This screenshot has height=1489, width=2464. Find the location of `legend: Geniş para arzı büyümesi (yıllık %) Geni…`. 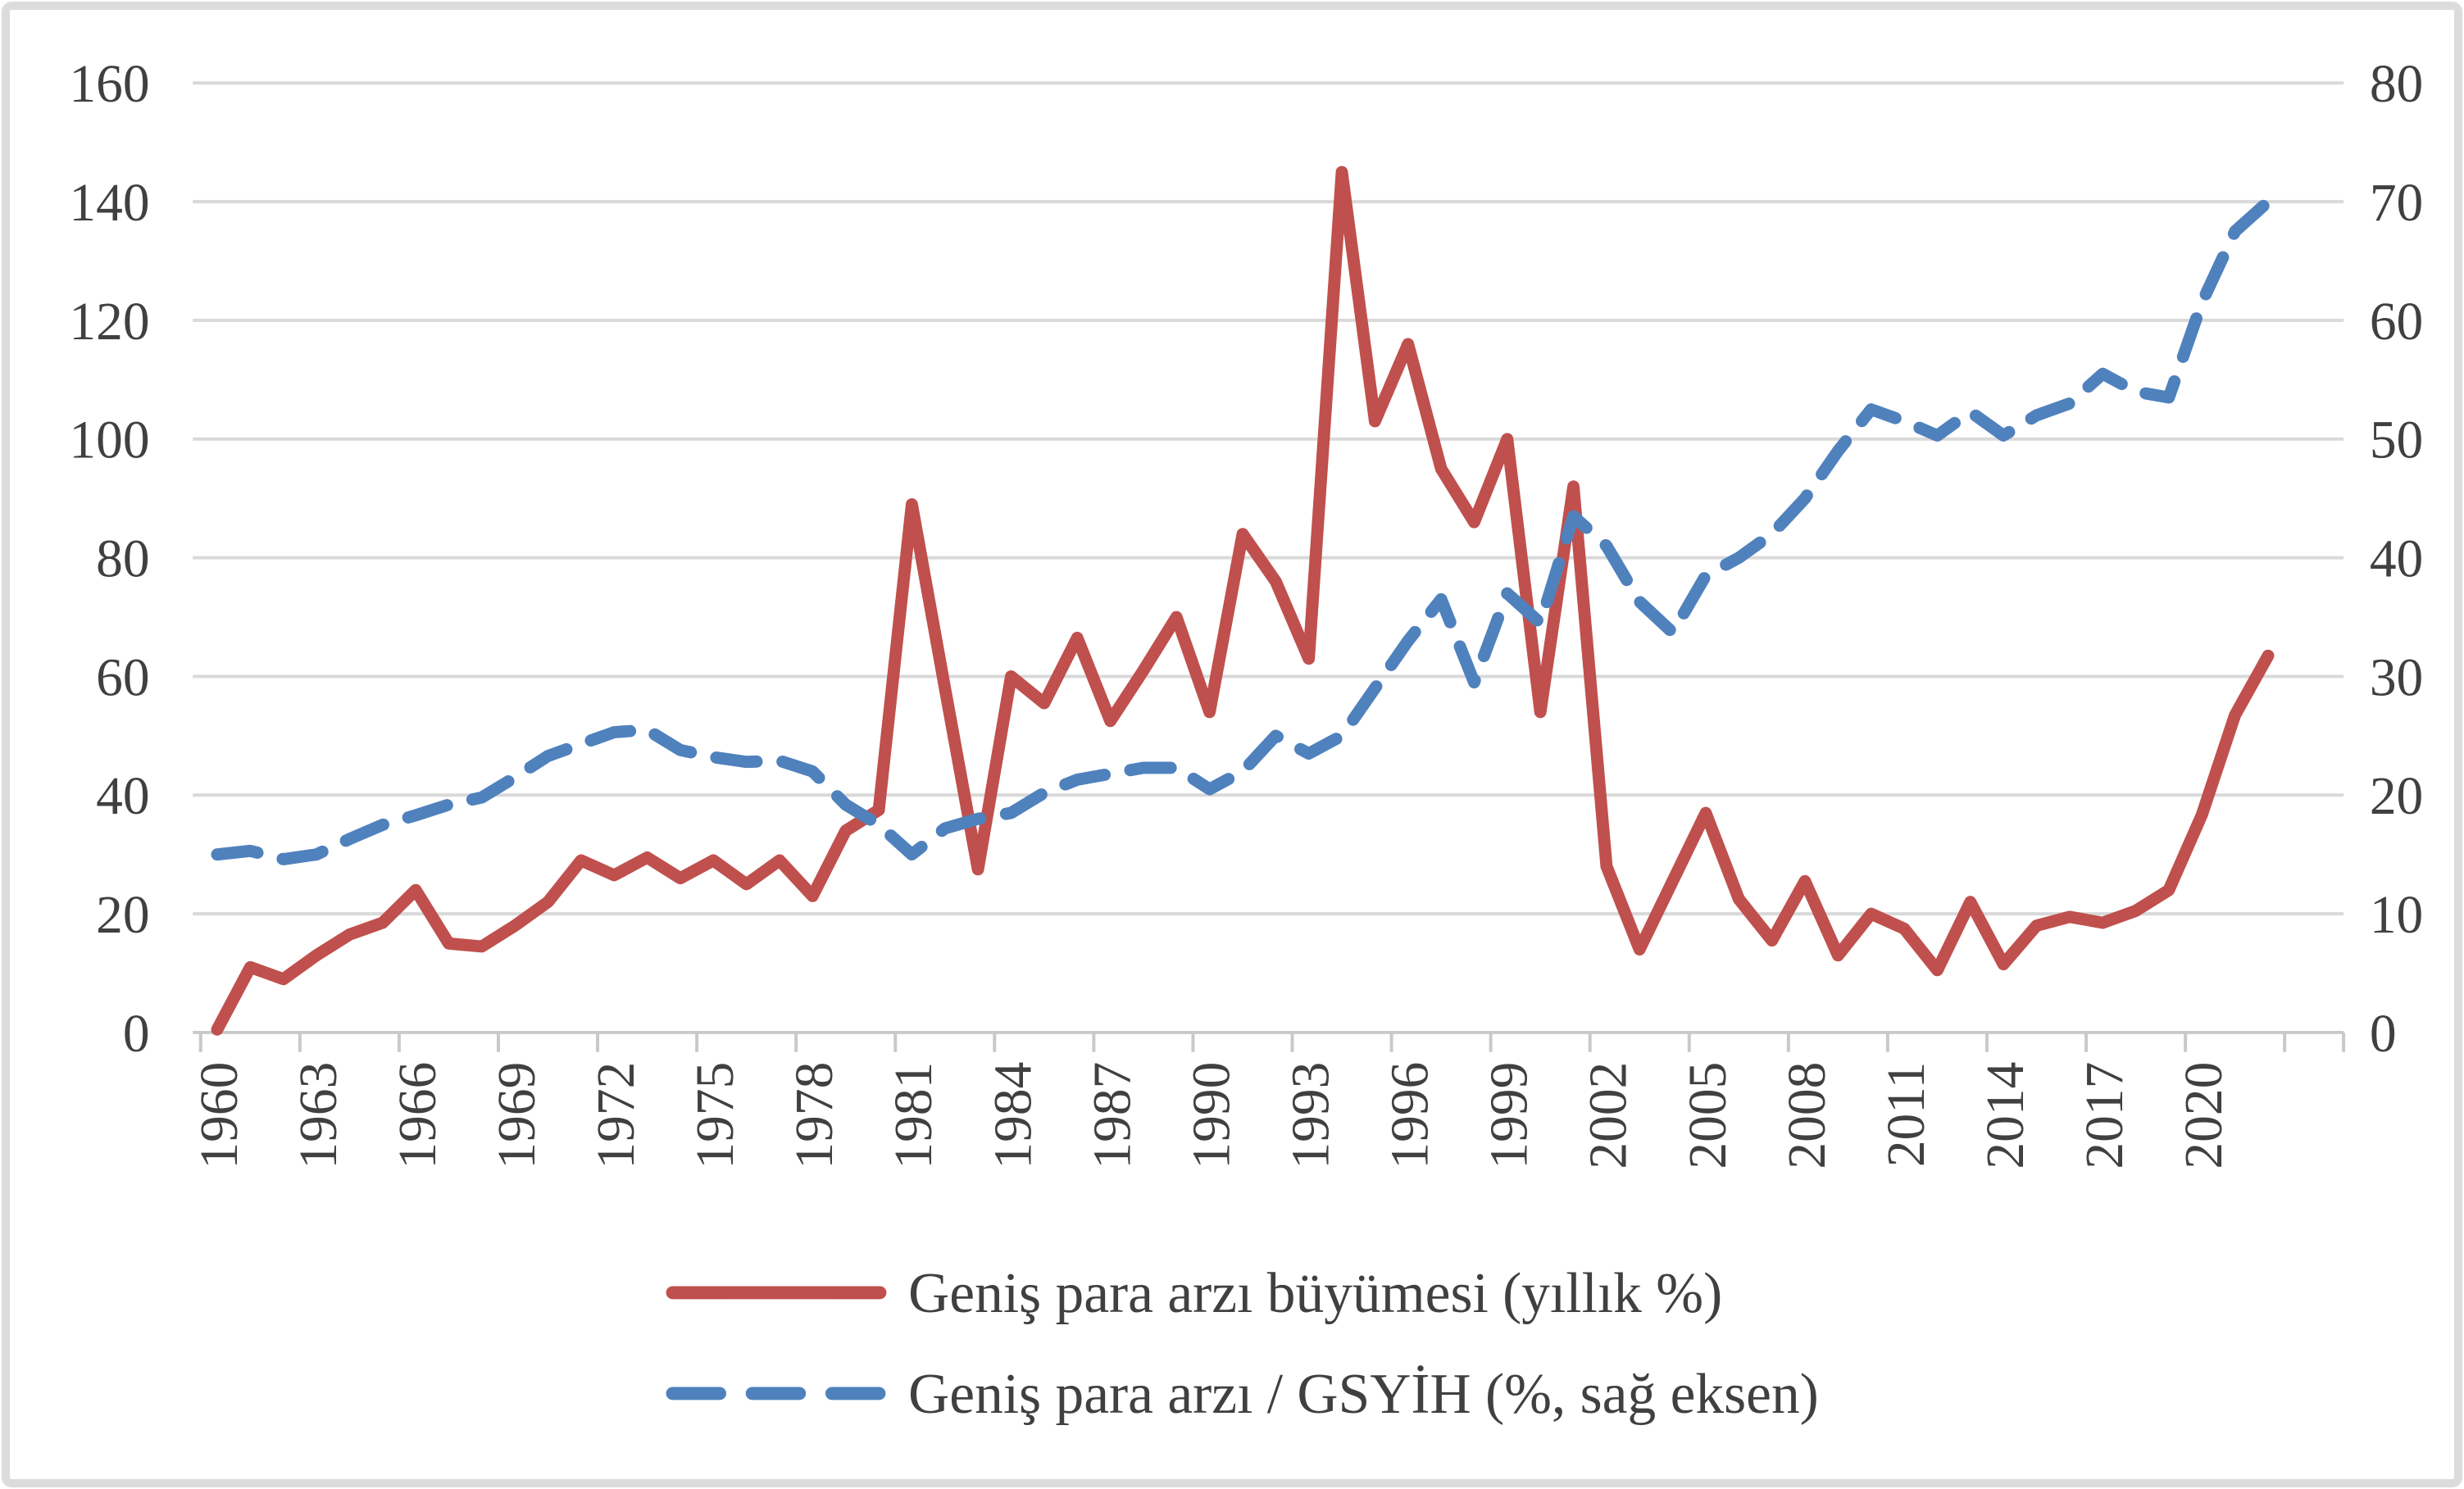

legend: Geniş para arzı büyümesi (yıllık %) Geni… is located at coordinates (1243, 1344).